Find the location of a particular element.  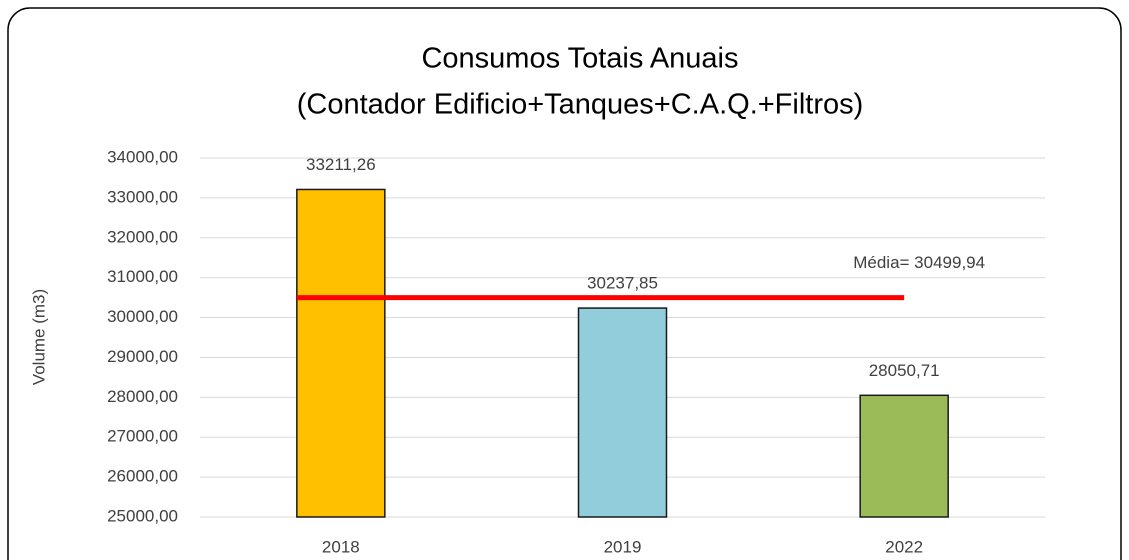

data-label: 33211,26 is located at coordinates (341, 164).